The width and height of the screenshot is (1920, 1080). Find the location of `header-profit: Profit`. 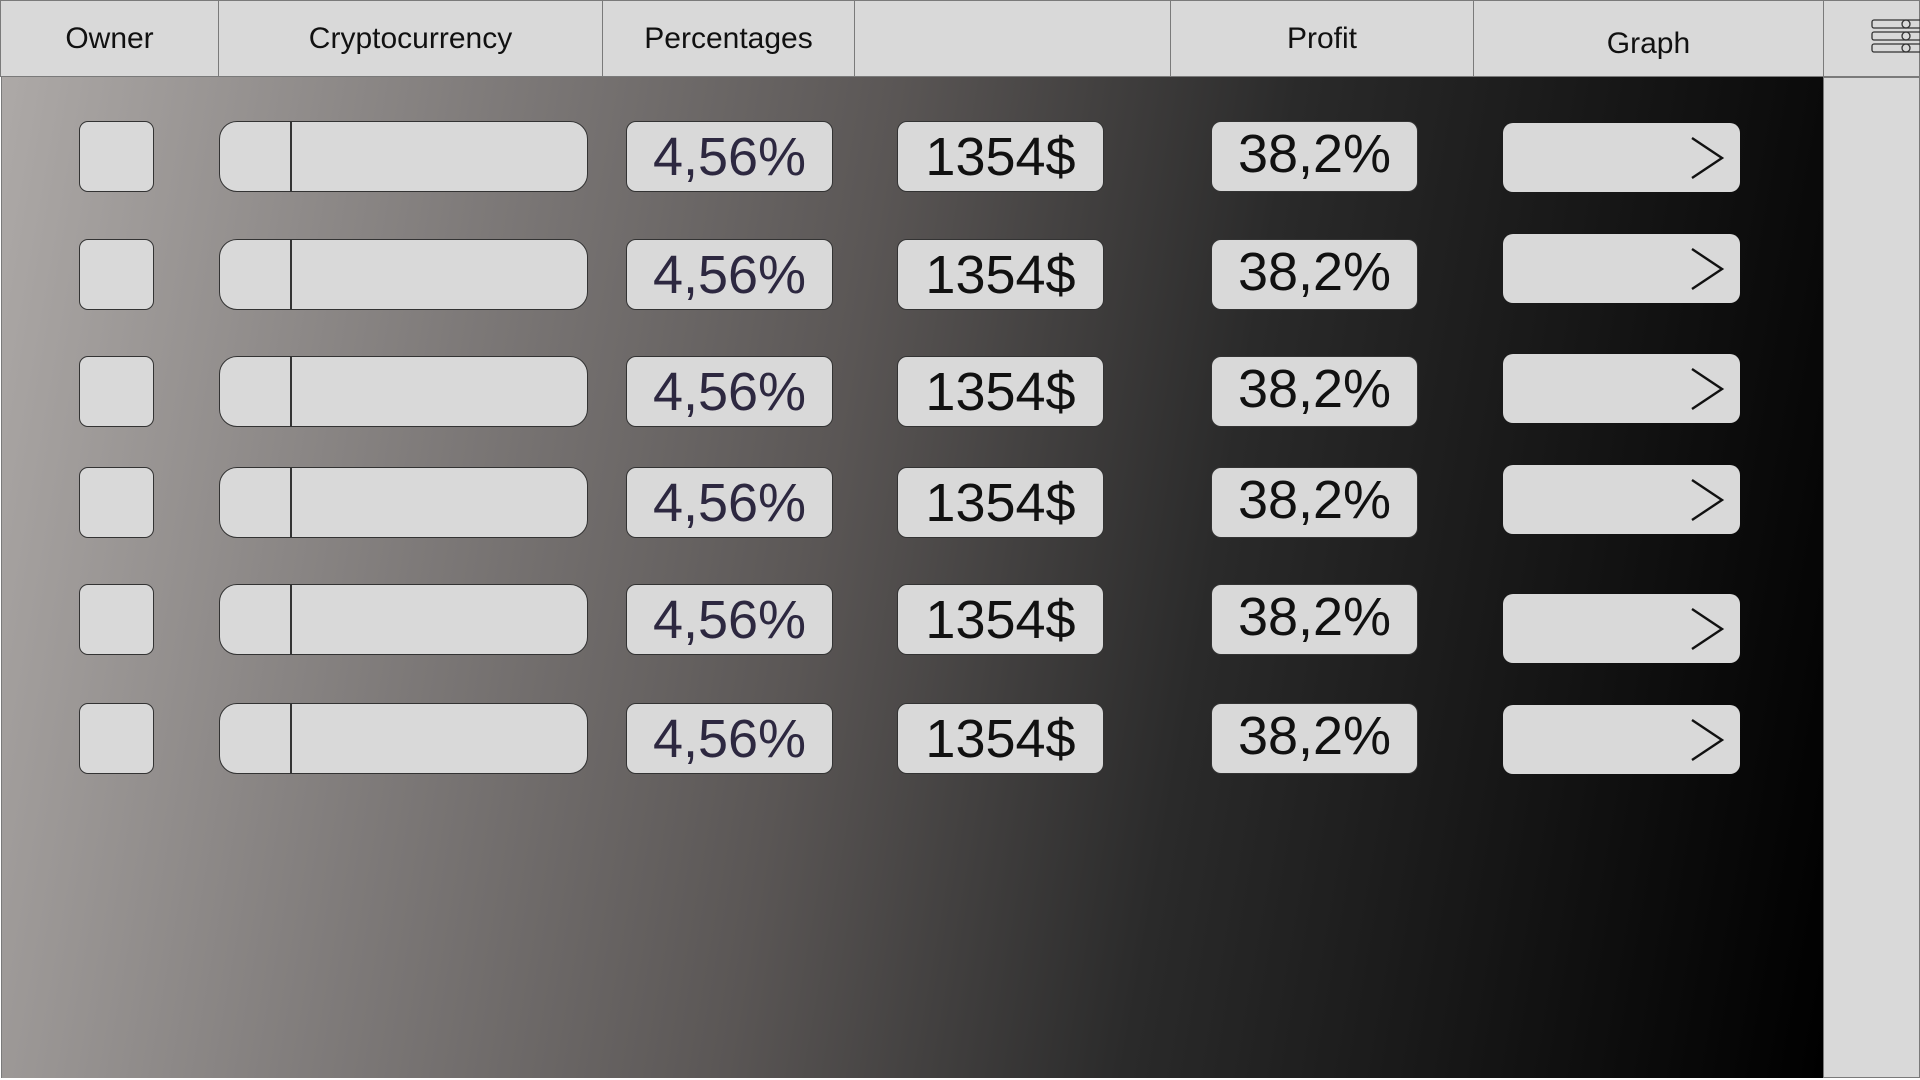

header-profit: Profit is located at coordinates (1322, 38).